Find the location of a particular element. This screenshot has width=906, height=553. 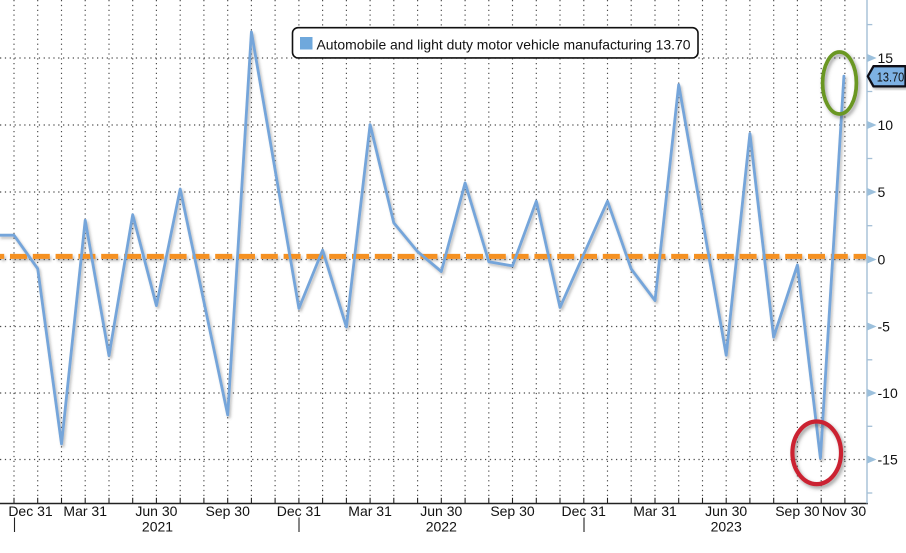

svg-text: Nov 30 is located at coordinates (844, 511).